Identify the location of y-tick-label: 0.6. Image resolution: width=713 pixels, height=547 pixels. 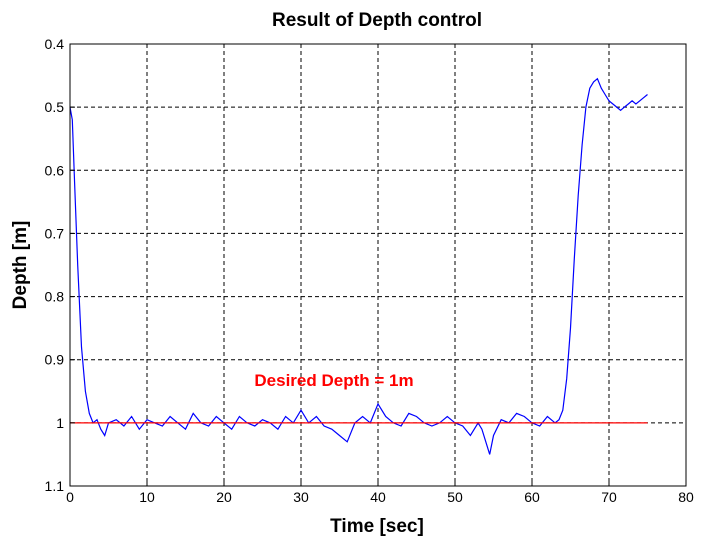
(55, 170).